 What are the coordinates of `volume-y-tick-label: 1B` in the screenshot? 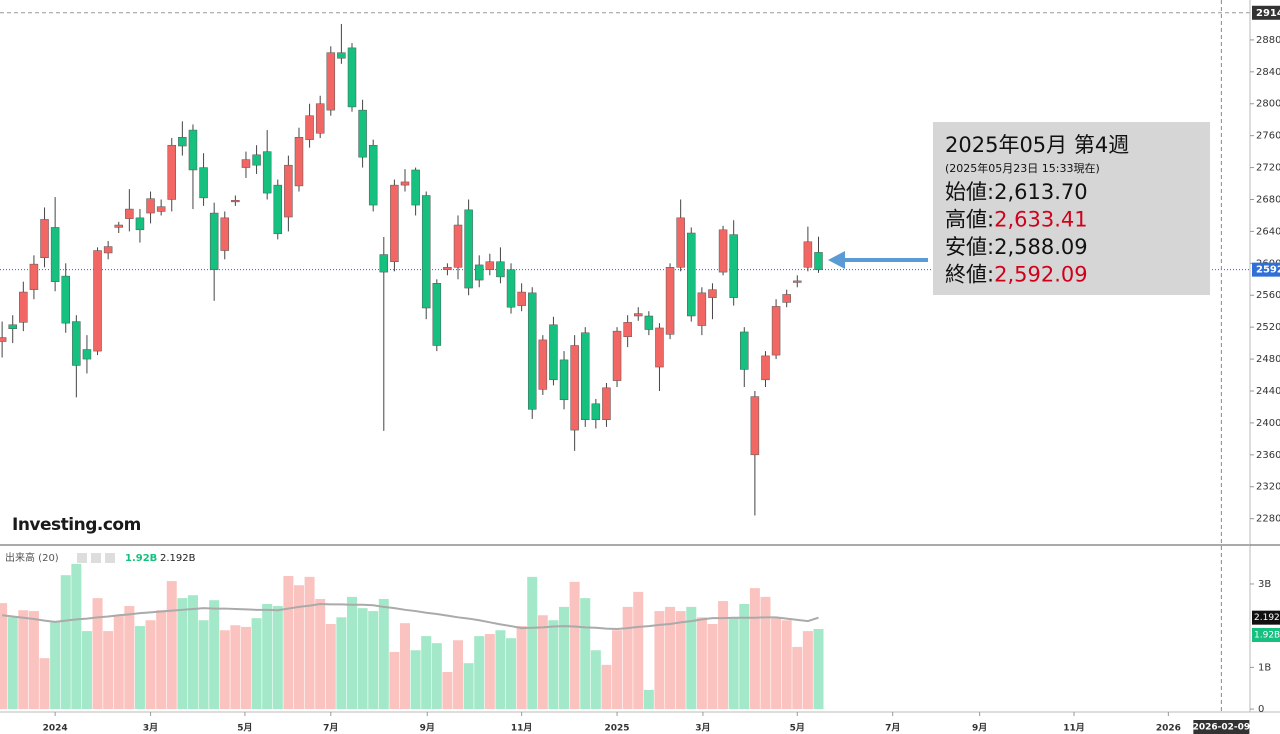 It's located at (1264, 667).